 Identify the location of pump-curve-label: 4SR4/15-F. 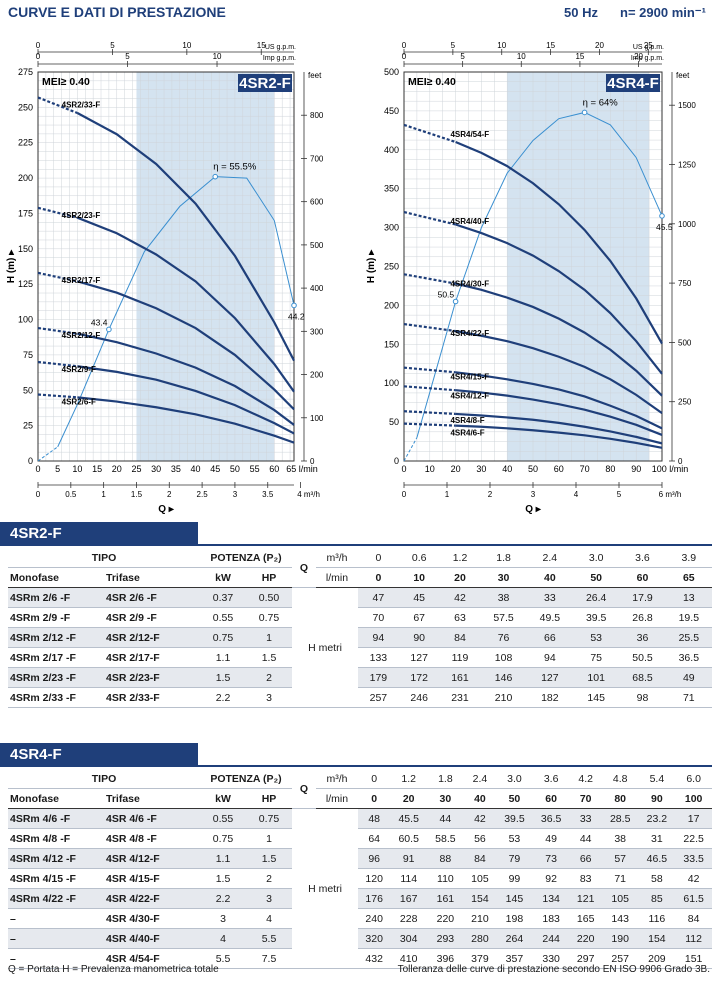
(469, 377).